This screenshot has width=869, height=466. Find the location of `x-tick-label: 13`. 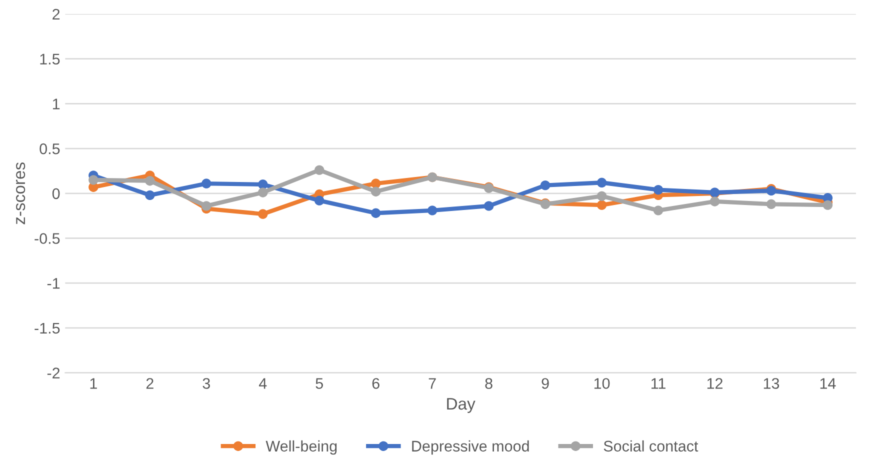

x-tick-label: 13 is located at coordinates (772, 383).